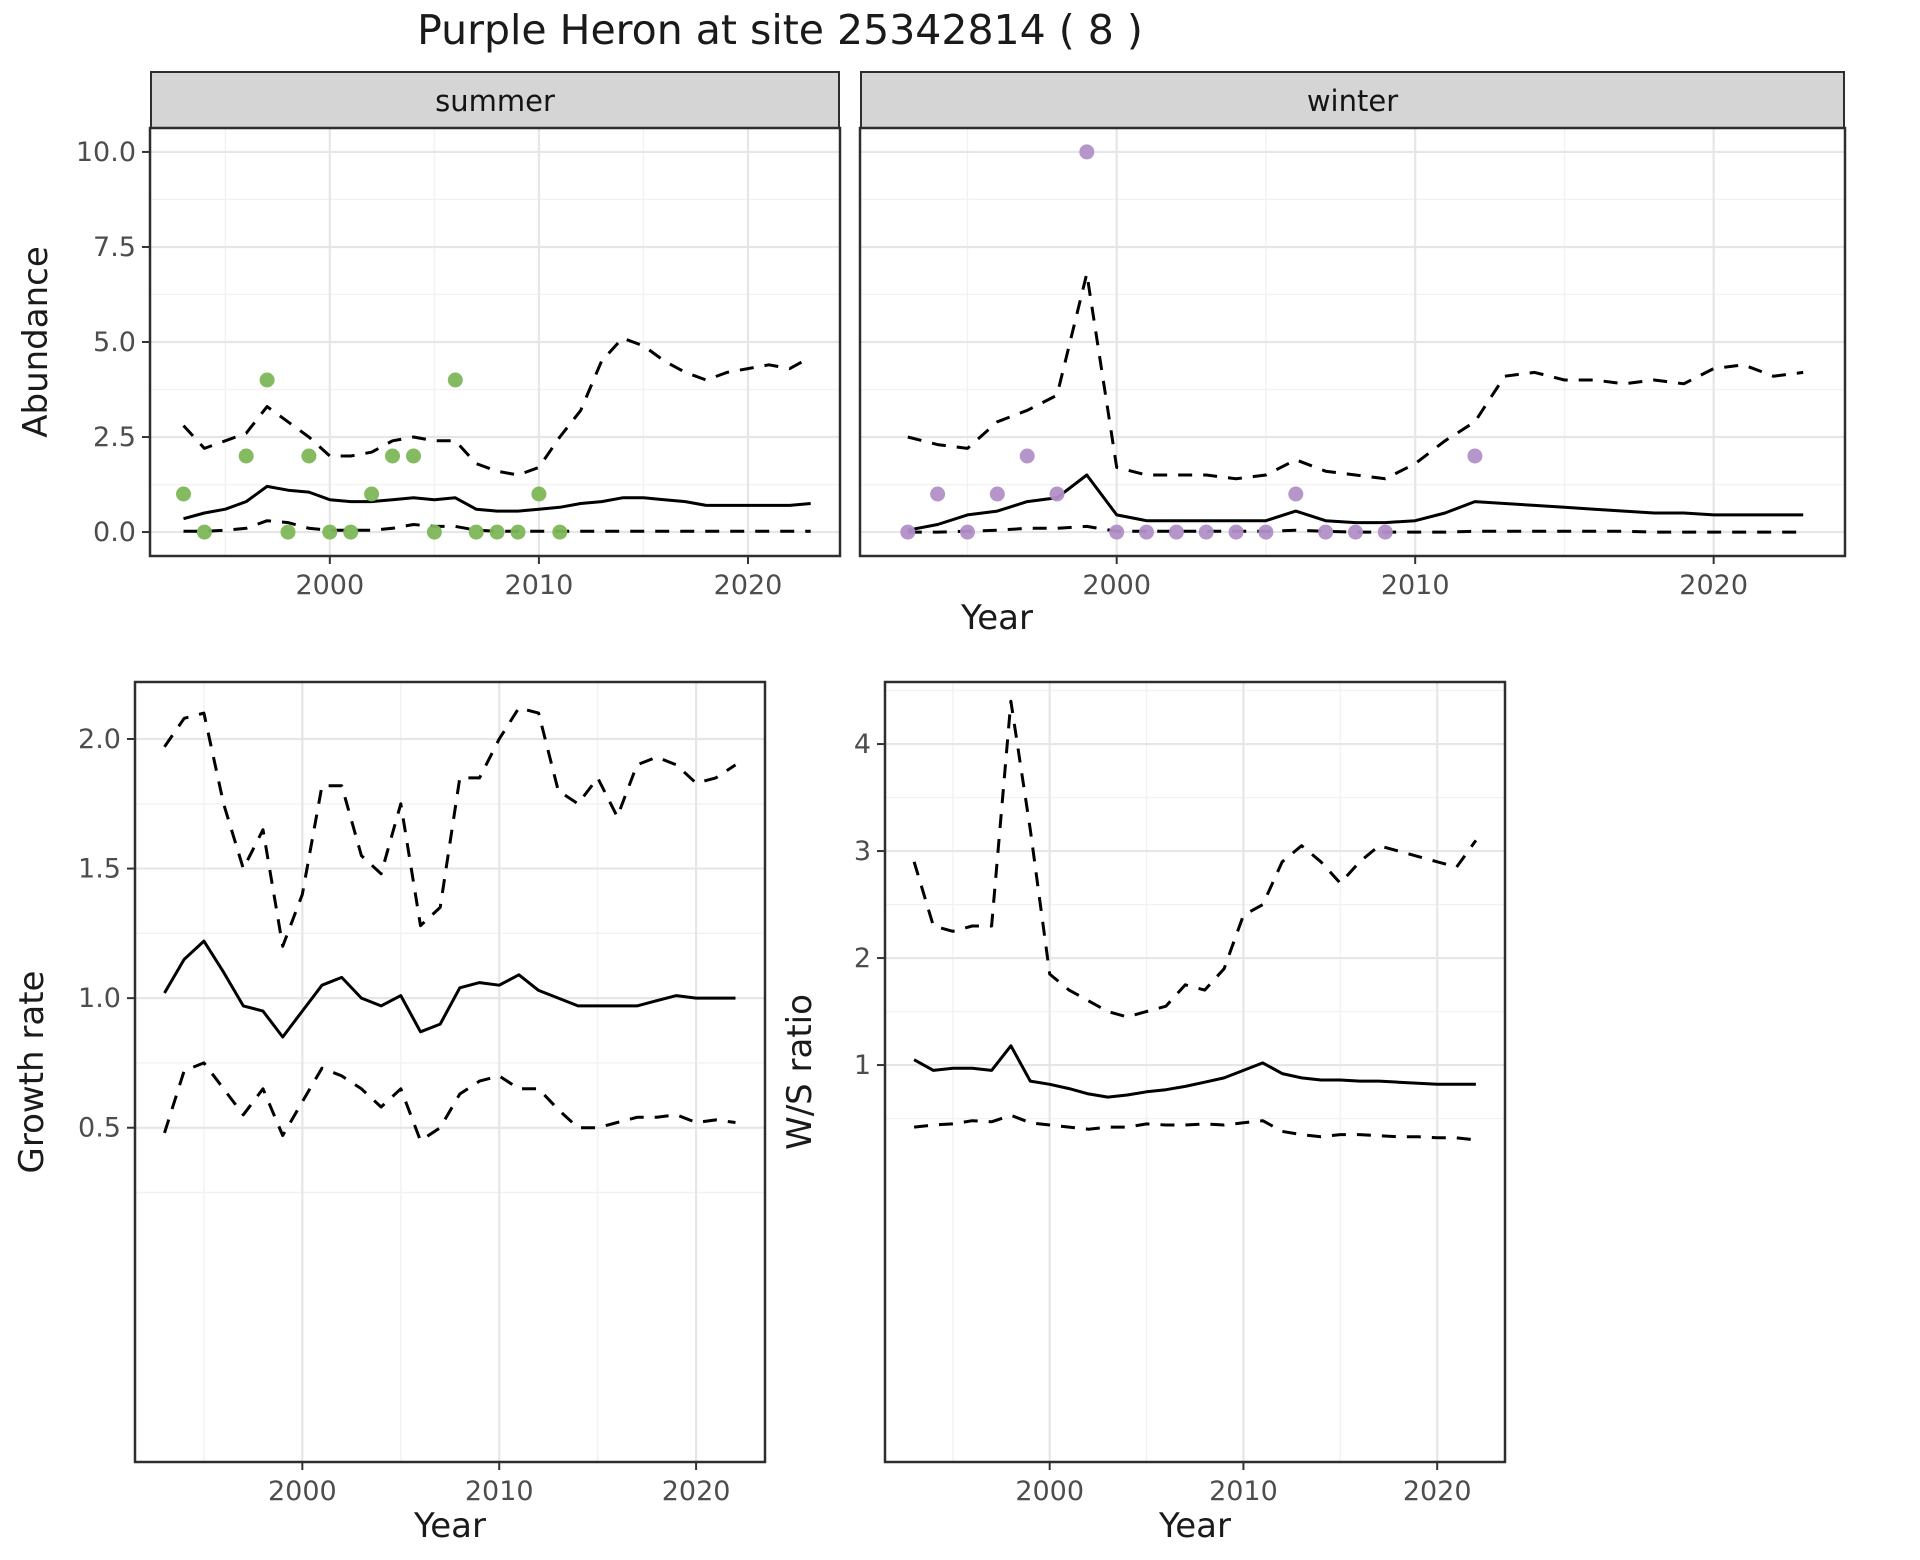  What do you see at coordinates (106, 152) in the screenshot?
I see `y-tick-label: 10.0` at bounding box center [106, 152].